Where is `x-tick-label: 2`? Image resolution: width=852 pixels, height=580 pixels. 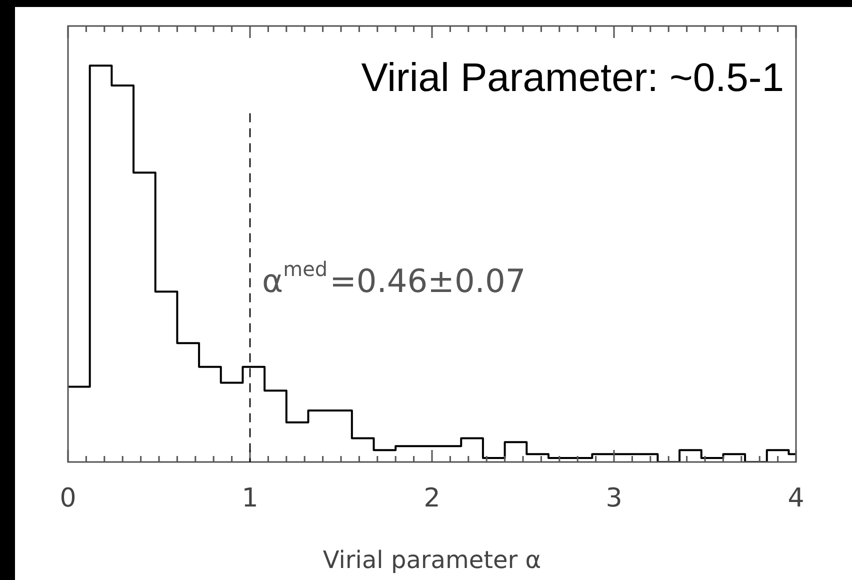
x-tick-label: 2 is located at coordinates (432, 498).